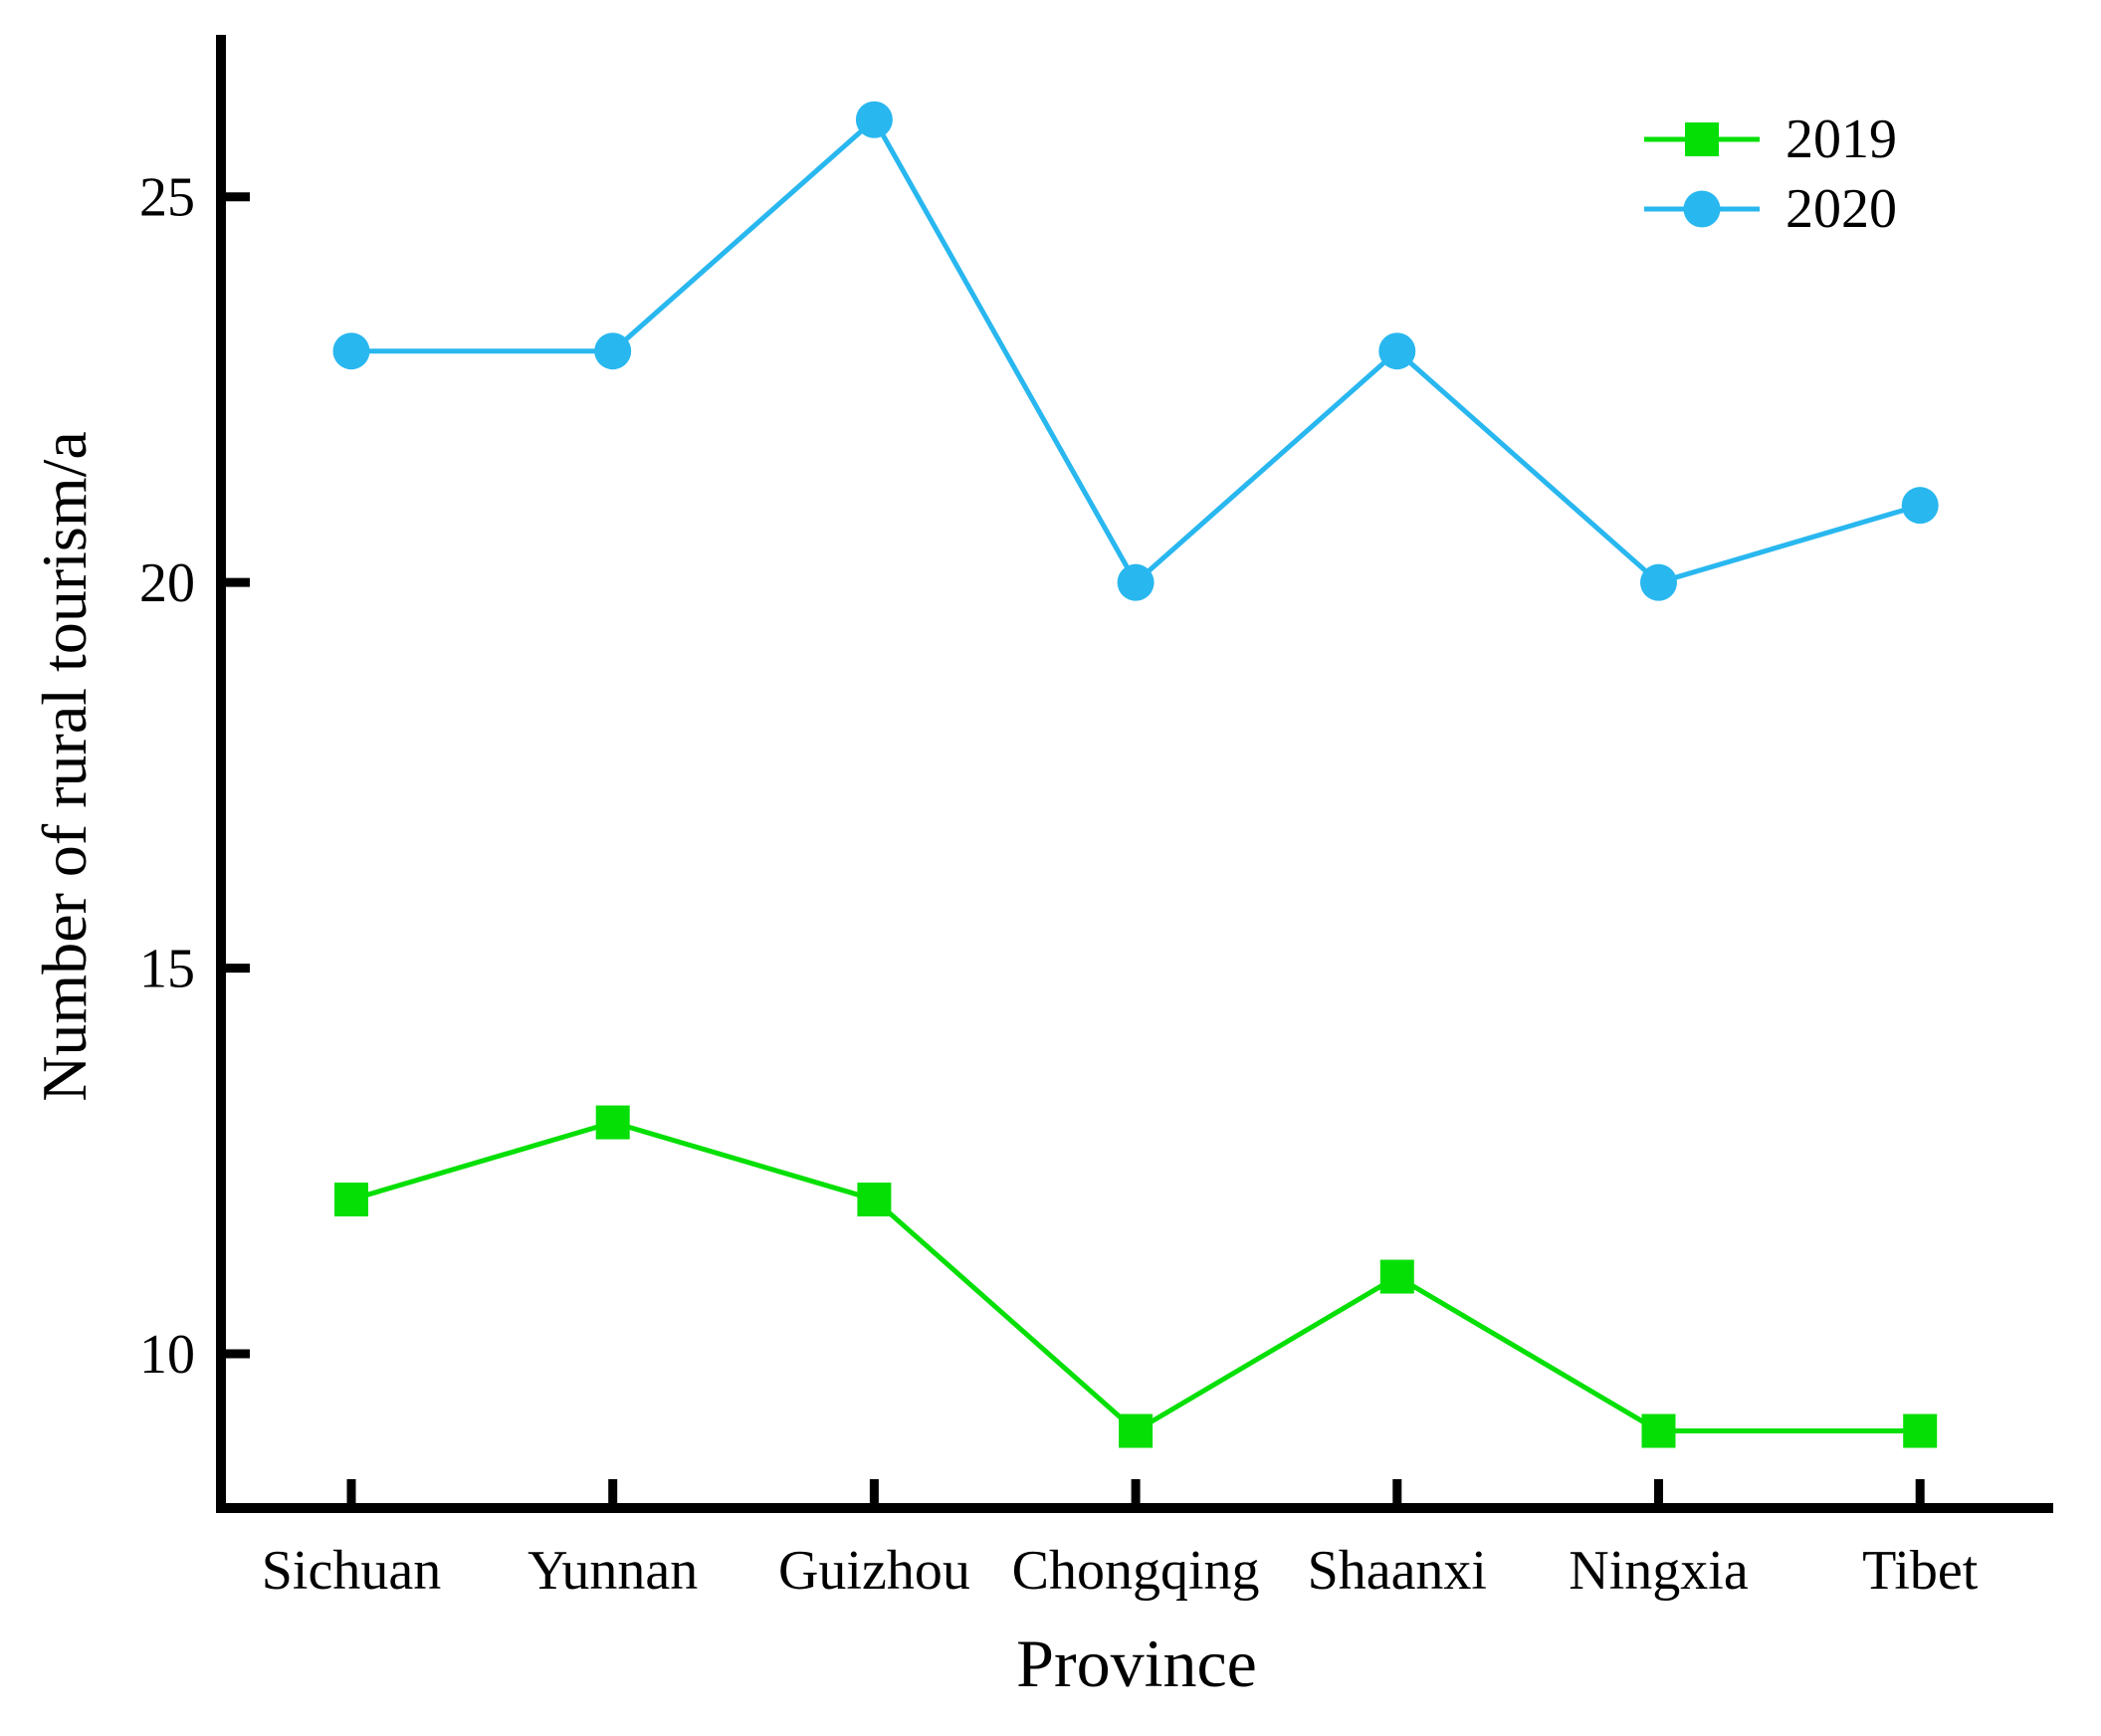 The image size is (2101, 1736). Describe the element at coordinates (1136, 1664) in the screenshot. I see `x-axis-title: Province` at that location.